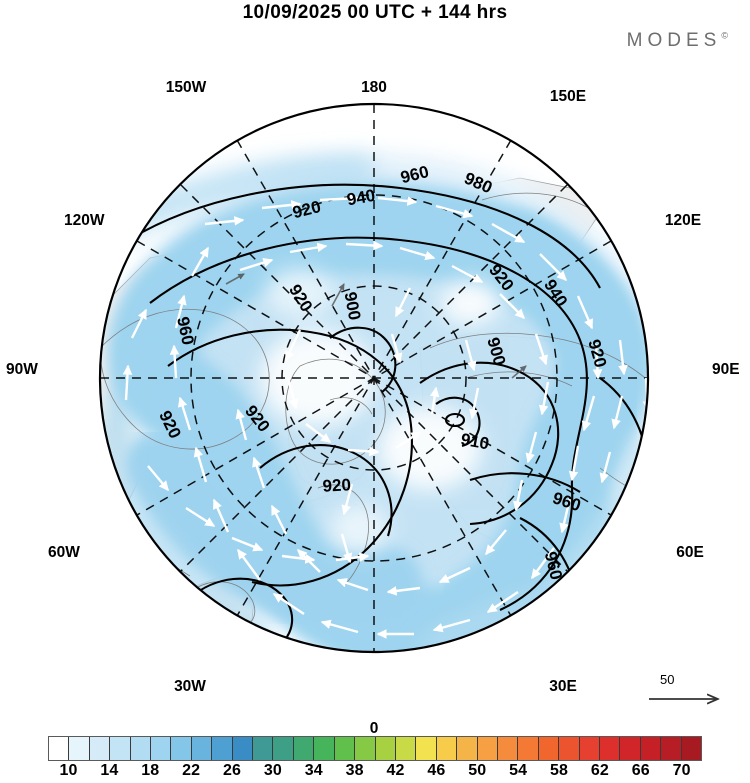  Describe the element at coordinates (376, 326) in the screenshot. I see `wind-vectors-dark` at that location.